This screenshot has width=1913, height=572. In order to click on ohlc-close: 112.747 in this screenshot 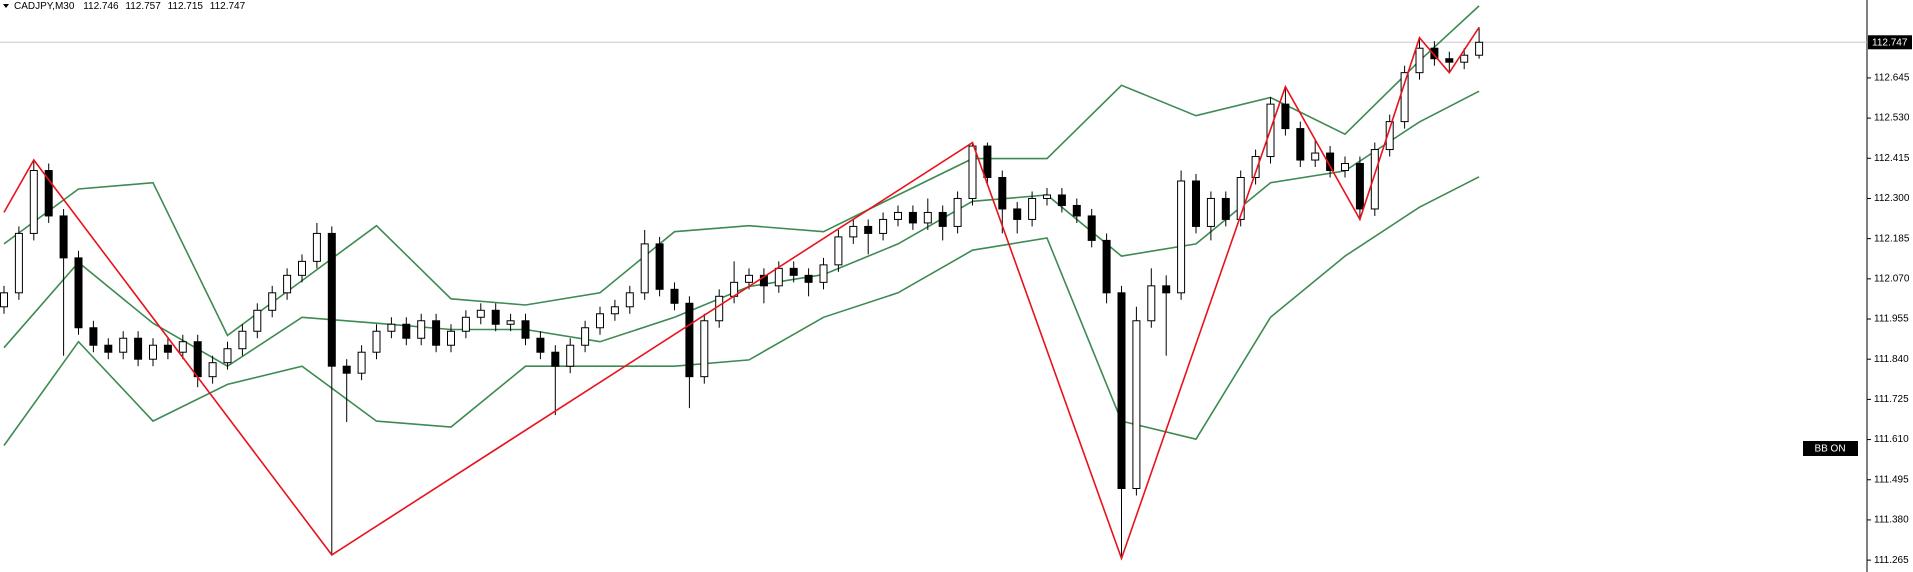, I will do `click(228, 6)`.